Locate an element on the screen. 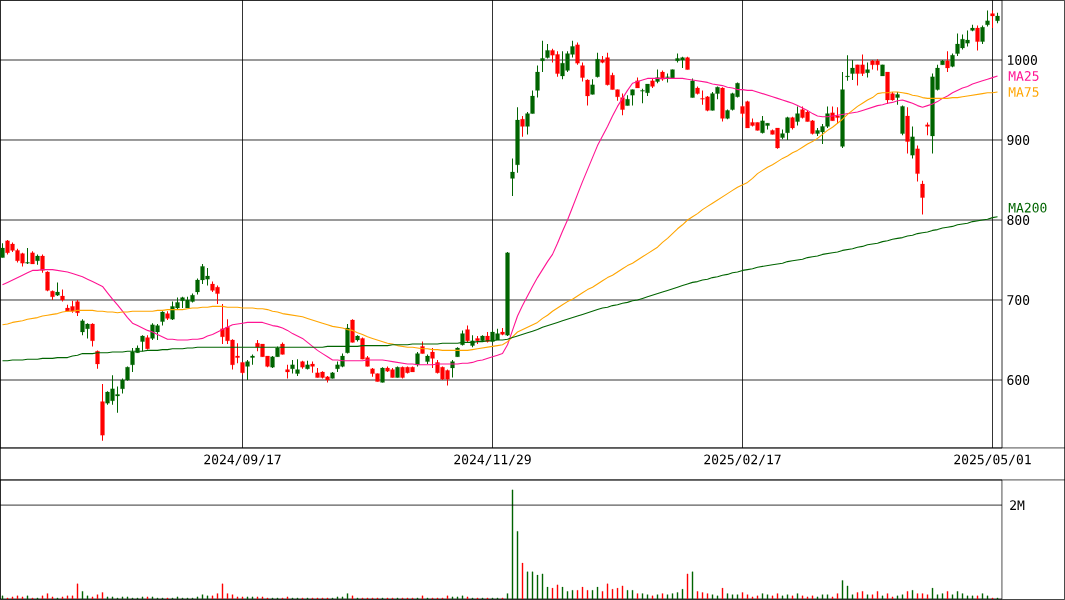 The image size is (1065, 600). x-tick-label: 2024/11/29 is located at coordinates (492, 460).